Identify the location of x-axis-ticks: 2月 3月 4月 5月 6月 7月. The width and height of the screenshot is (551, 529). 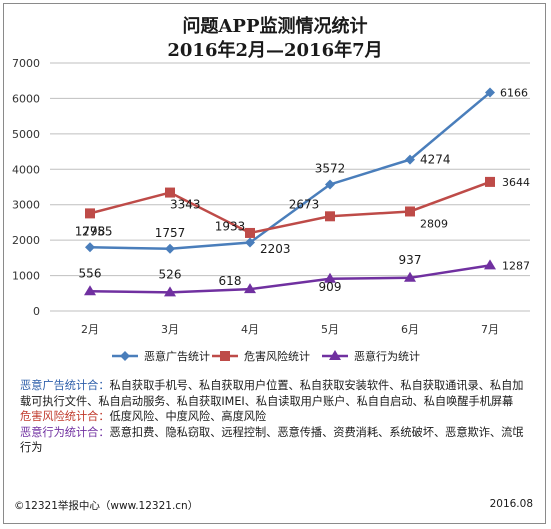
(290, 329).